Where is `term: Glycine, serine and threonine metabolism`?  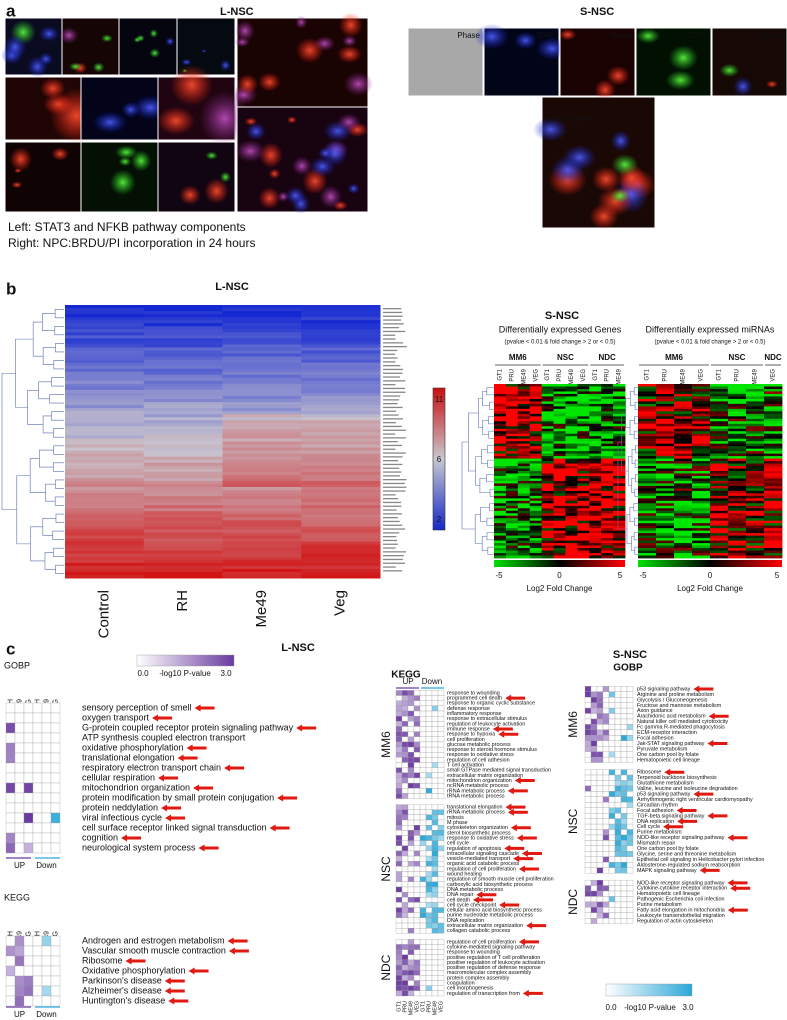 term: Glycine, serine and threonine metabolism is located at coordinates (687, 854).